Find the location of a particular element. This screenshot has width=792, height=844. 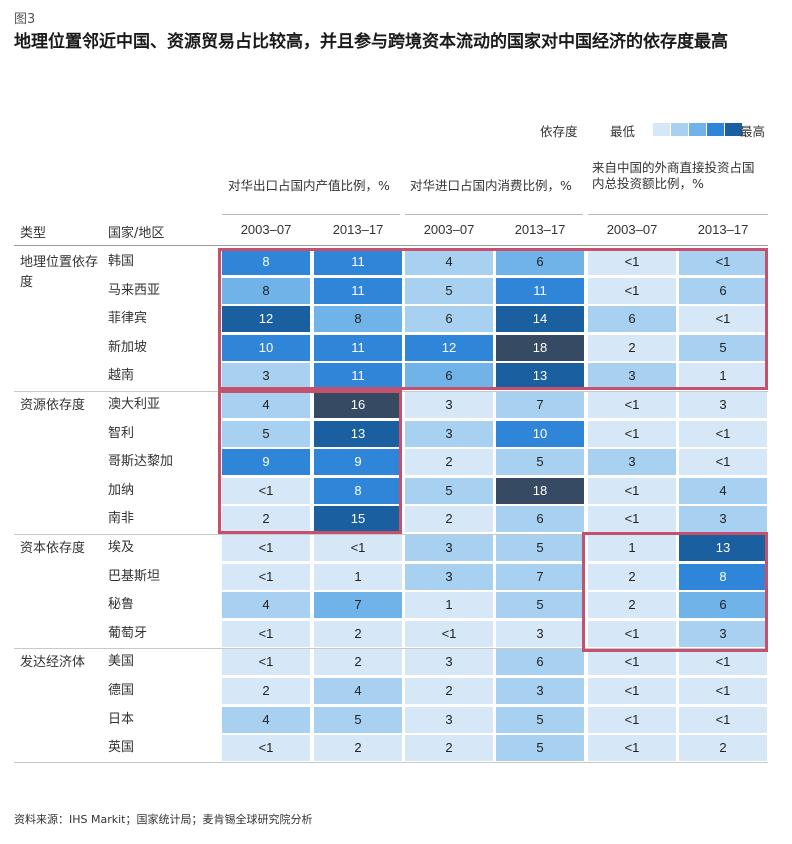

figure-label: 图3 is located at coordinates (25, 19).